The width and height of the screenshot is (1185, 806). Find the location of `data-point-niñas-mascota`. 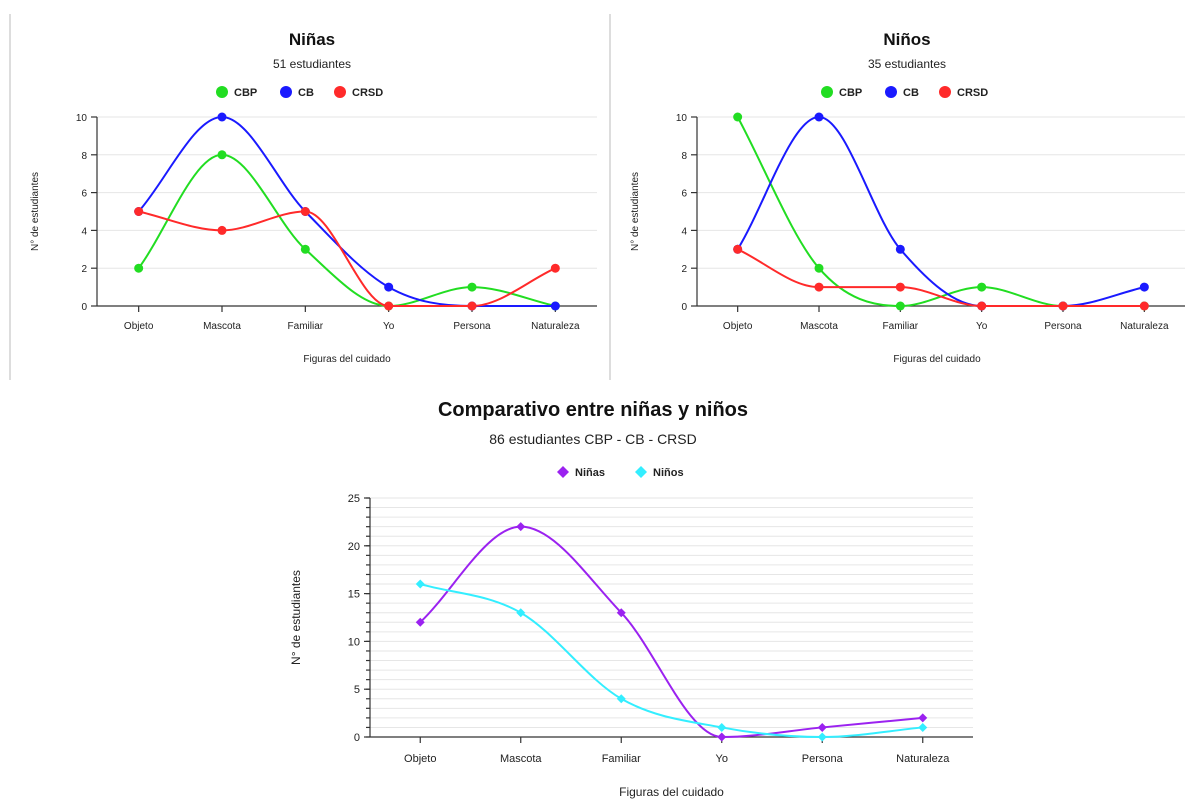

data-point-niñas-mascota is located at coordinates (521, 527).